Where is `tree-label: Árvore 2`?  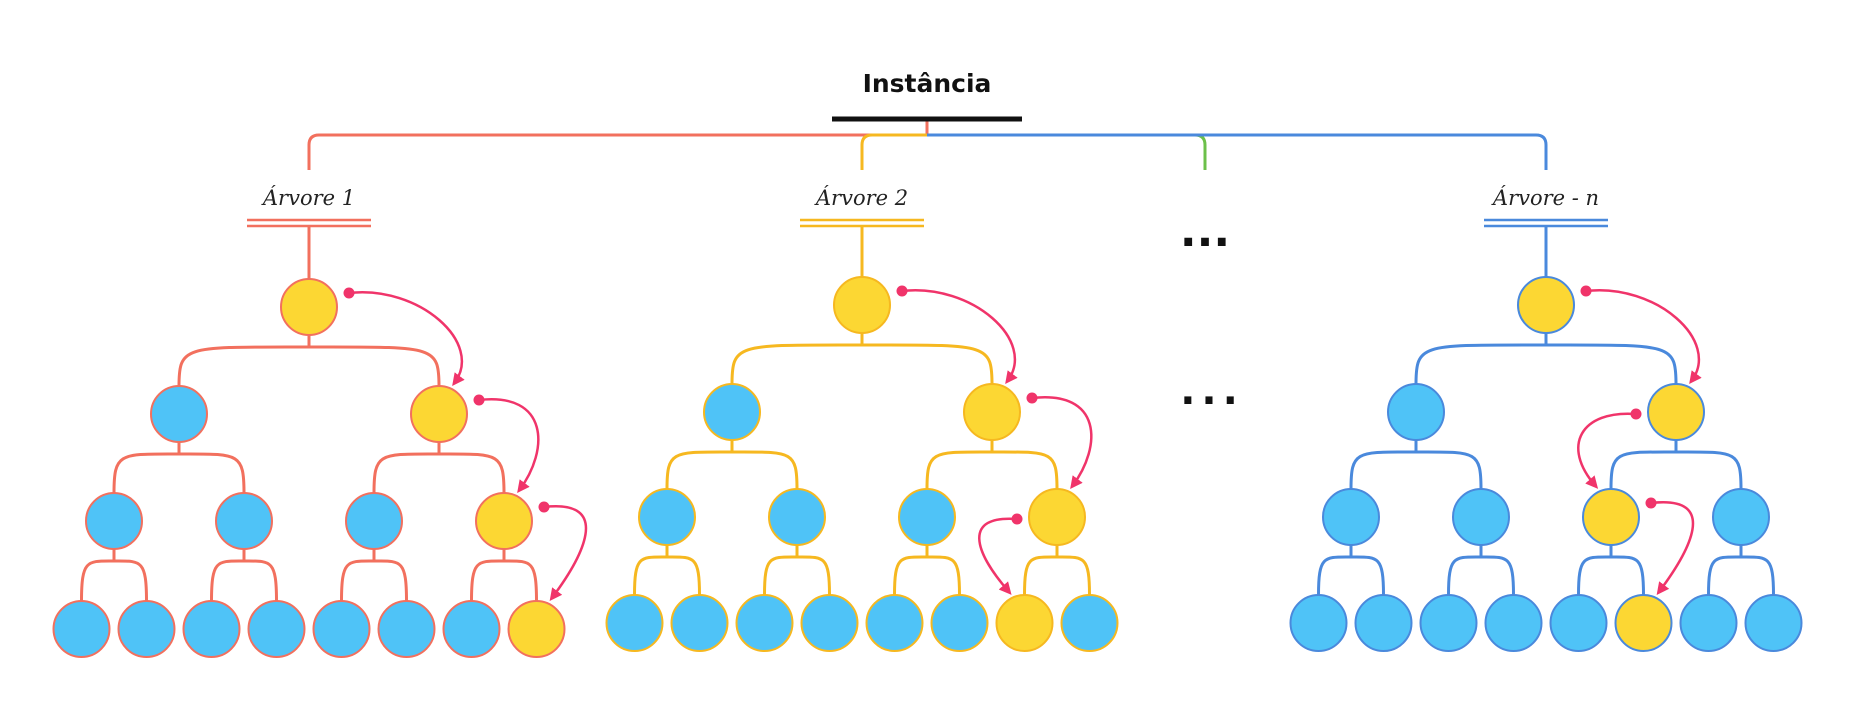
tree-label: Árvore 2 is located at coordinates (861, 198).